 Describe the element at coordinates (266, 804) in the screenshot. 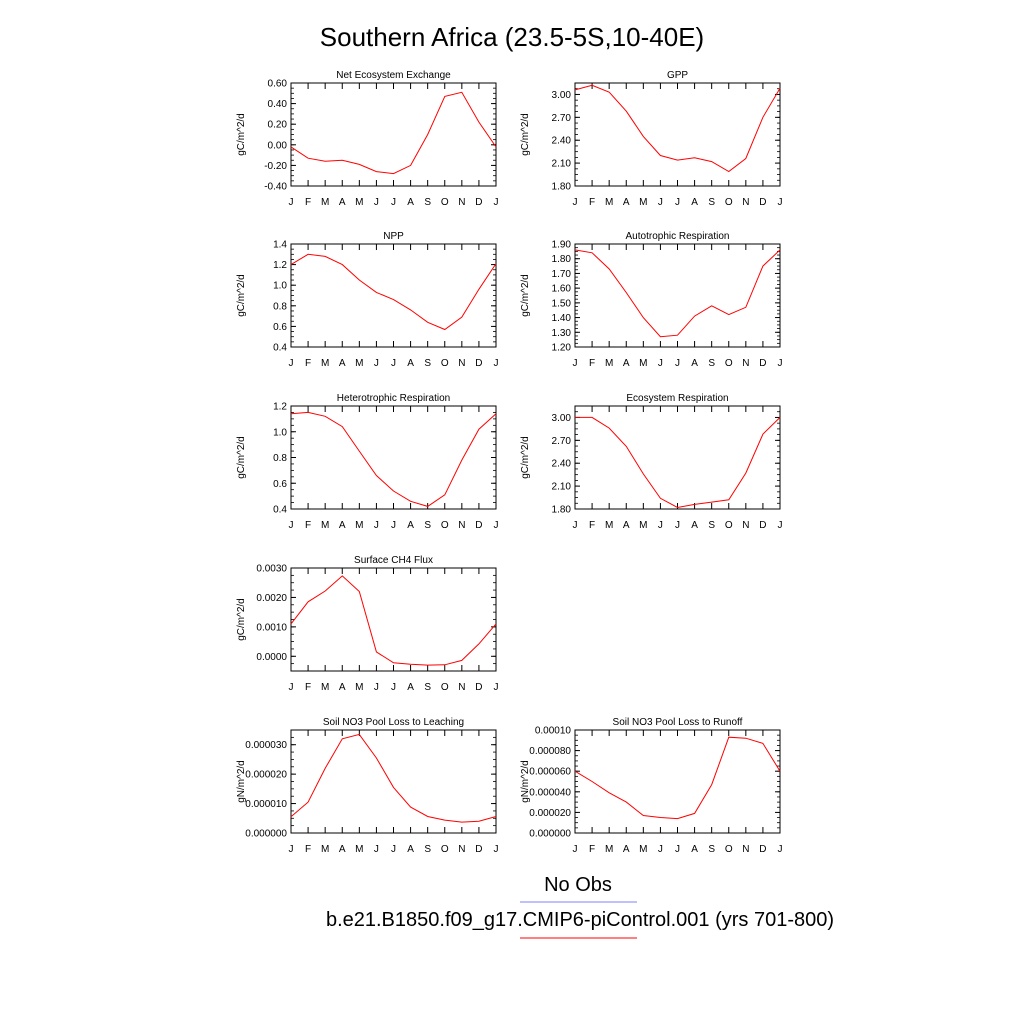

I see `y-tick-label: 0.000010` at that location.